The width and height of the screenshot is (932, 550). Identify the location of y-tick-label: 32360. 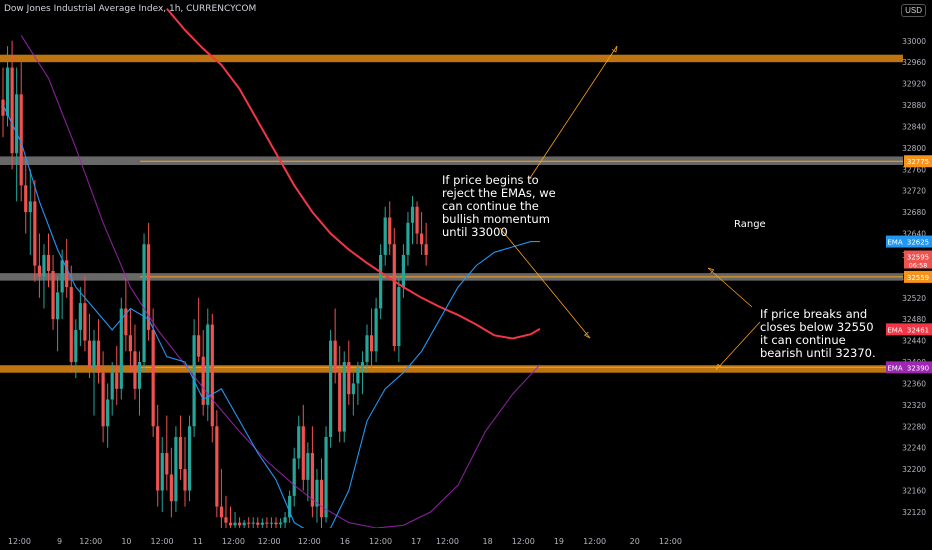
(914, 383).